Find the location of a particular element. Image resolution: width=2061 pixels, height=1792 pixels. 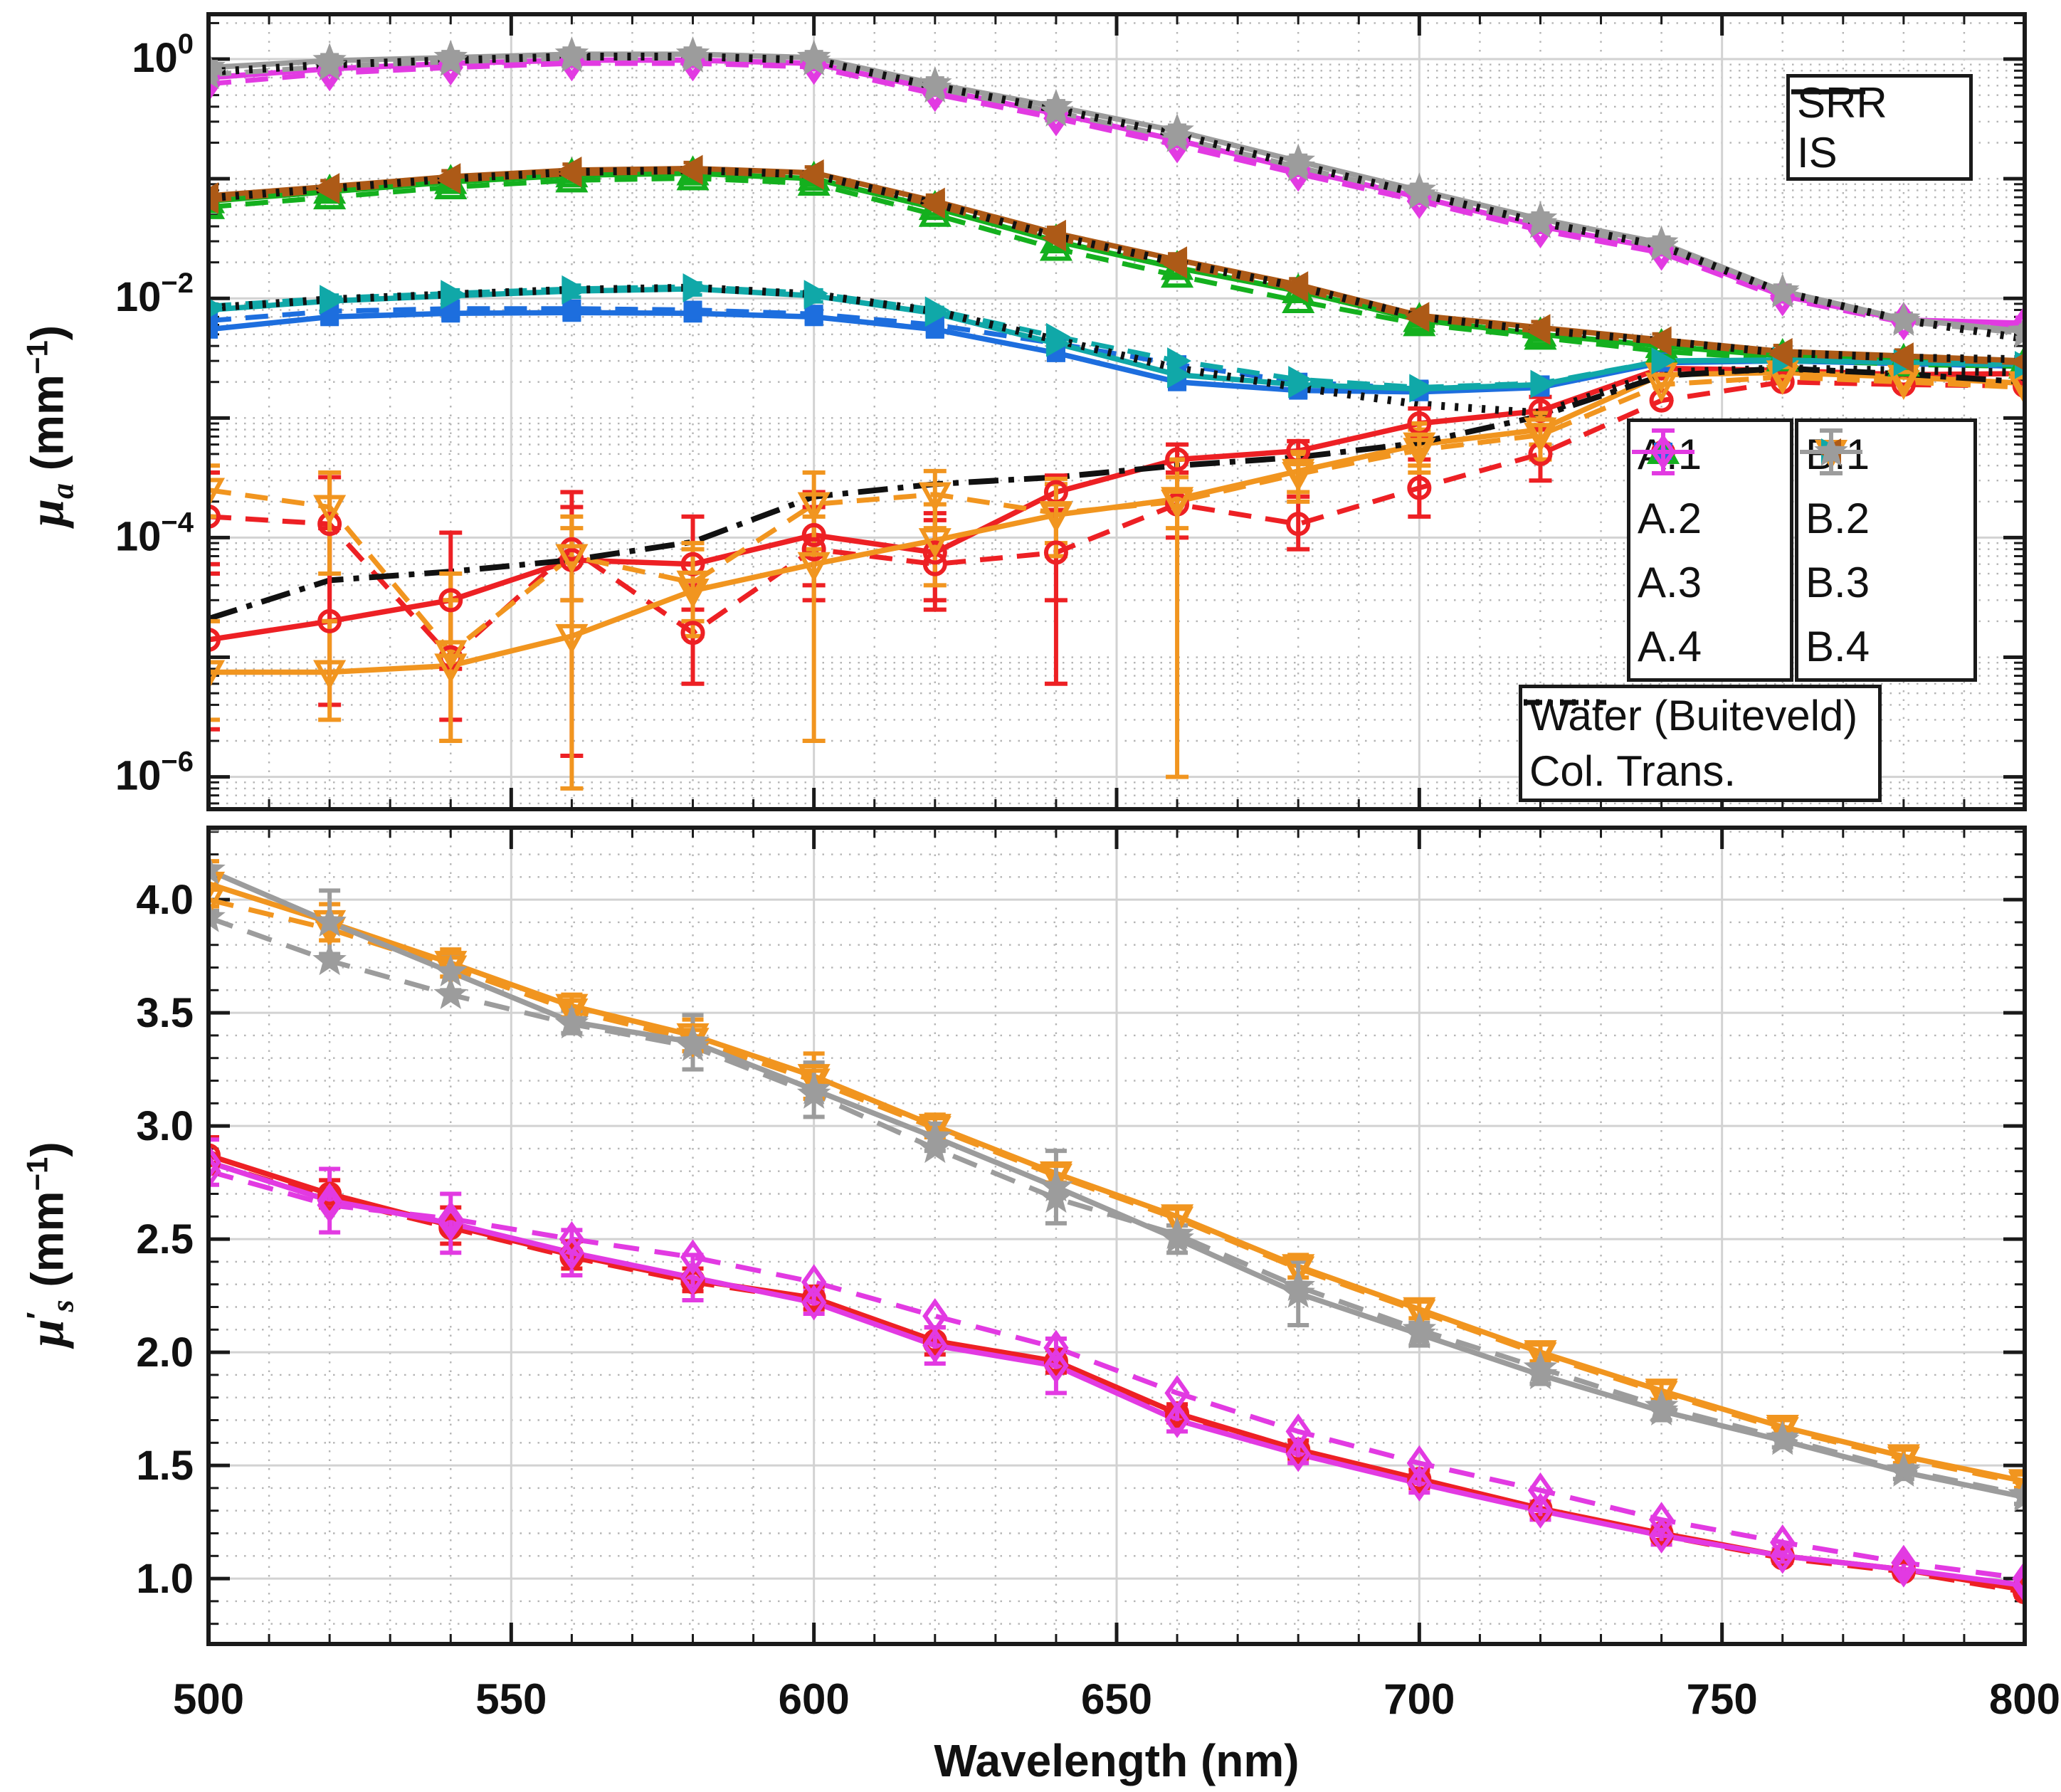

legend-label: A.2 is located at coordinates (1670, 518).